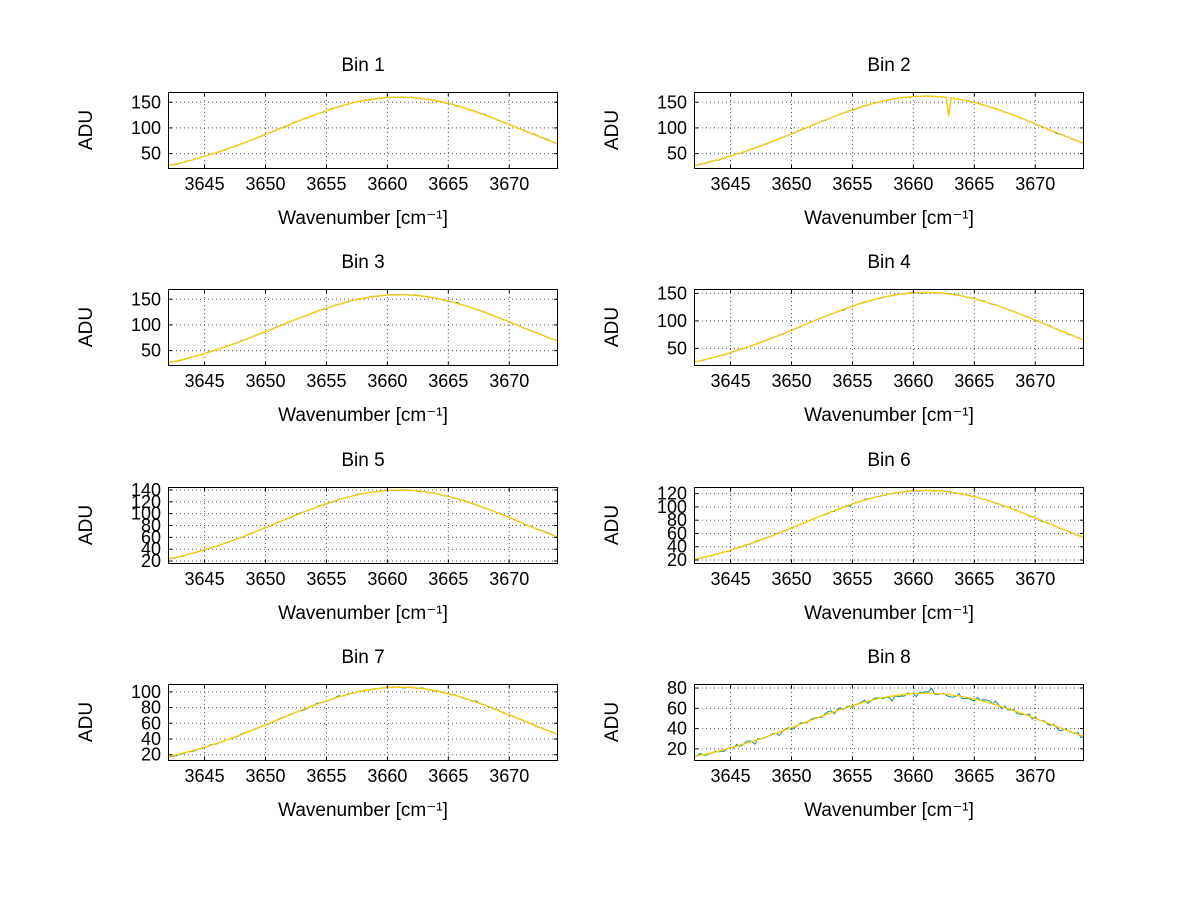  Describe the element at coordinates (889, 657) in the screenshot. I see `subplot-title: Bin 8` at that location.